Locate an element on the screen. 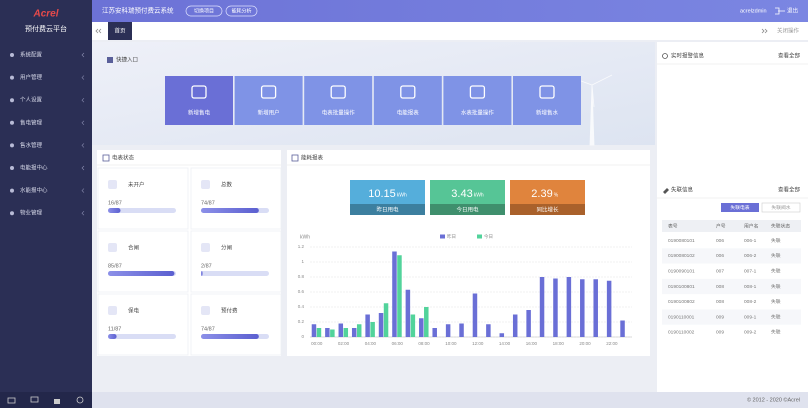  table-cell: 0190110002 is located at coordinates (681, 333).